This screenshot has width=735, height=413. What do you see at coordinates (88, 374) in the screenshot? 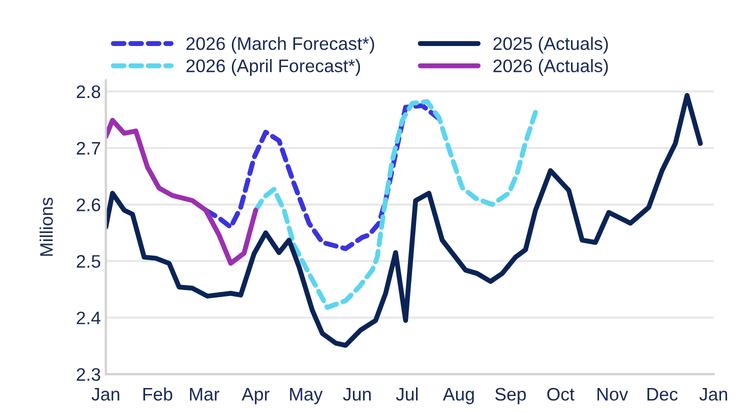
I see `y-tick-label: 2.3` at bounding box center [88, 374].